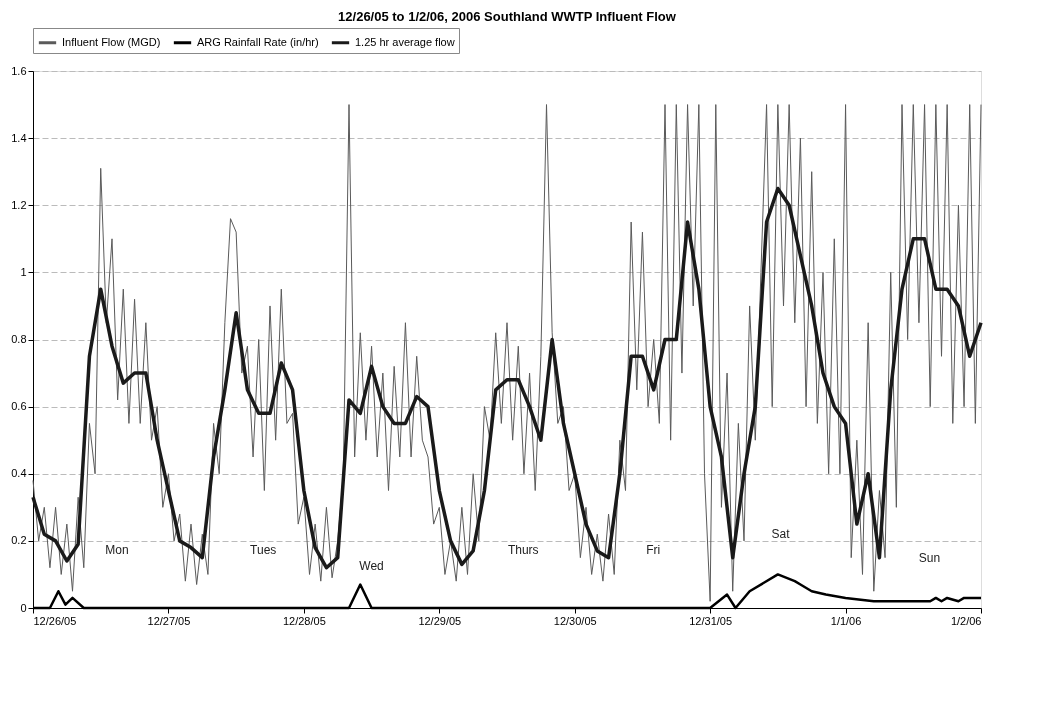 Image resolution: width=1049 pixels, height=717 pixels. Describe the element at coordinates (405, 41) in the screenshot. I see `legend-label: 1.25 hr average flow` at that location.